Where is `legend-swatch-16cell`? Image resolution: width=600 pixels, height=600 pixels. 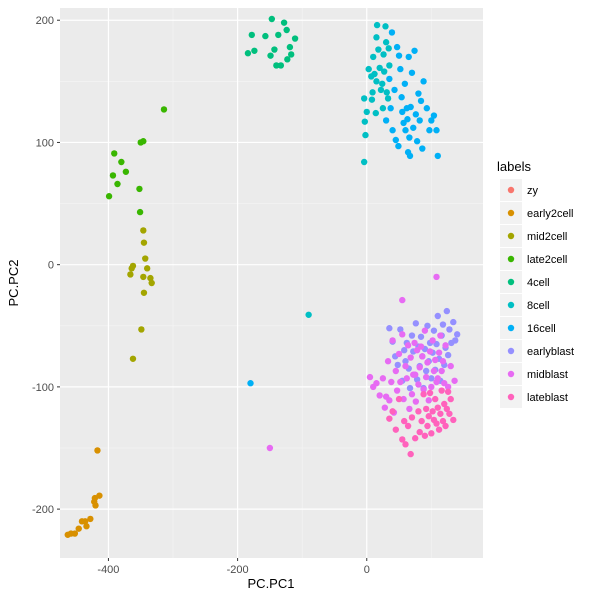 legend-swatch-16cell is located at coordinates (511, 328).